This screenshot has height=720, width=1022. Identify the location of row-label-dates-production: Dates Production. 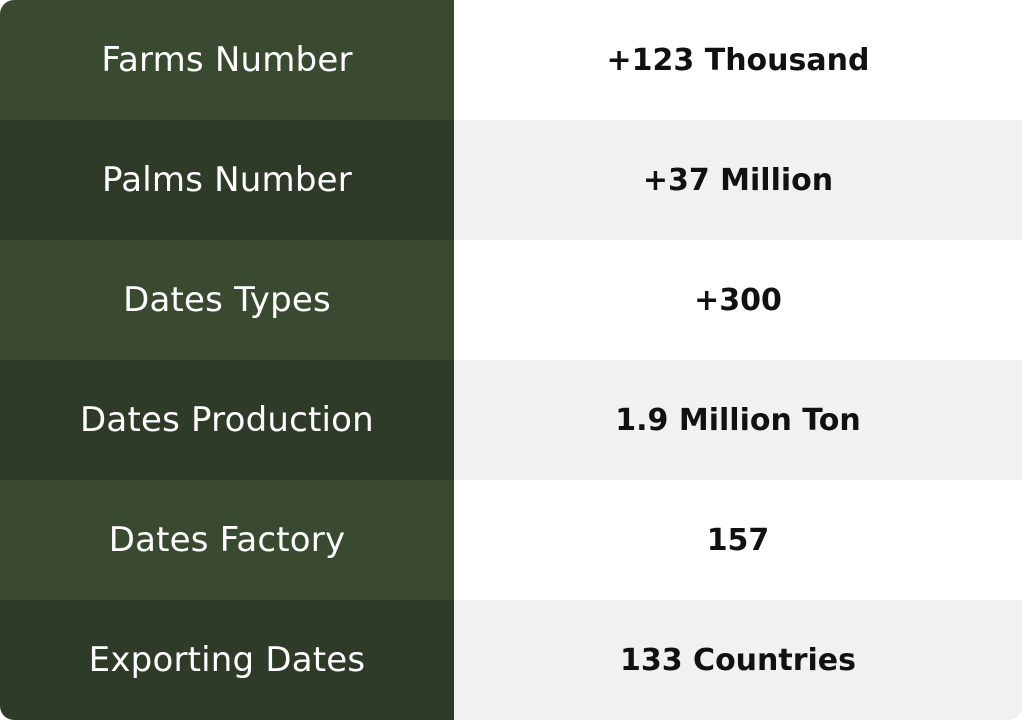
(227, 420).